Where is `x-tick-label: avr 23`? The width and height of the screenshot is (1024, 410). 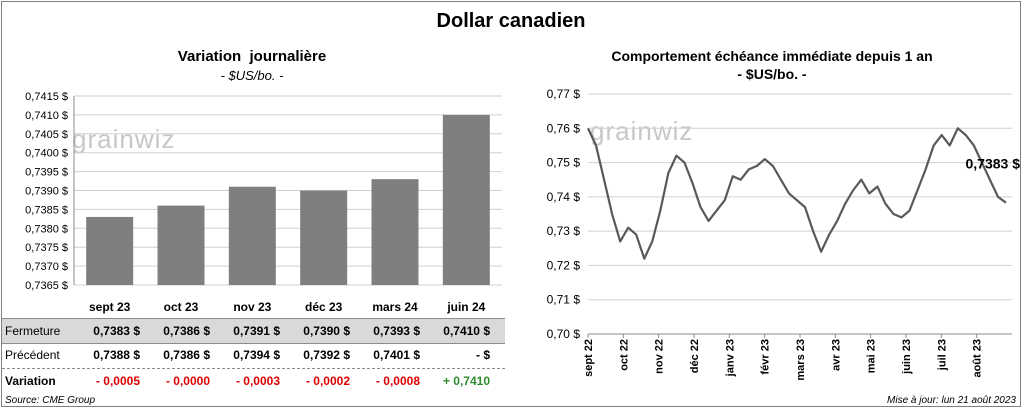
x-tick-label: avr 23 is located at coordinates (836, 355).